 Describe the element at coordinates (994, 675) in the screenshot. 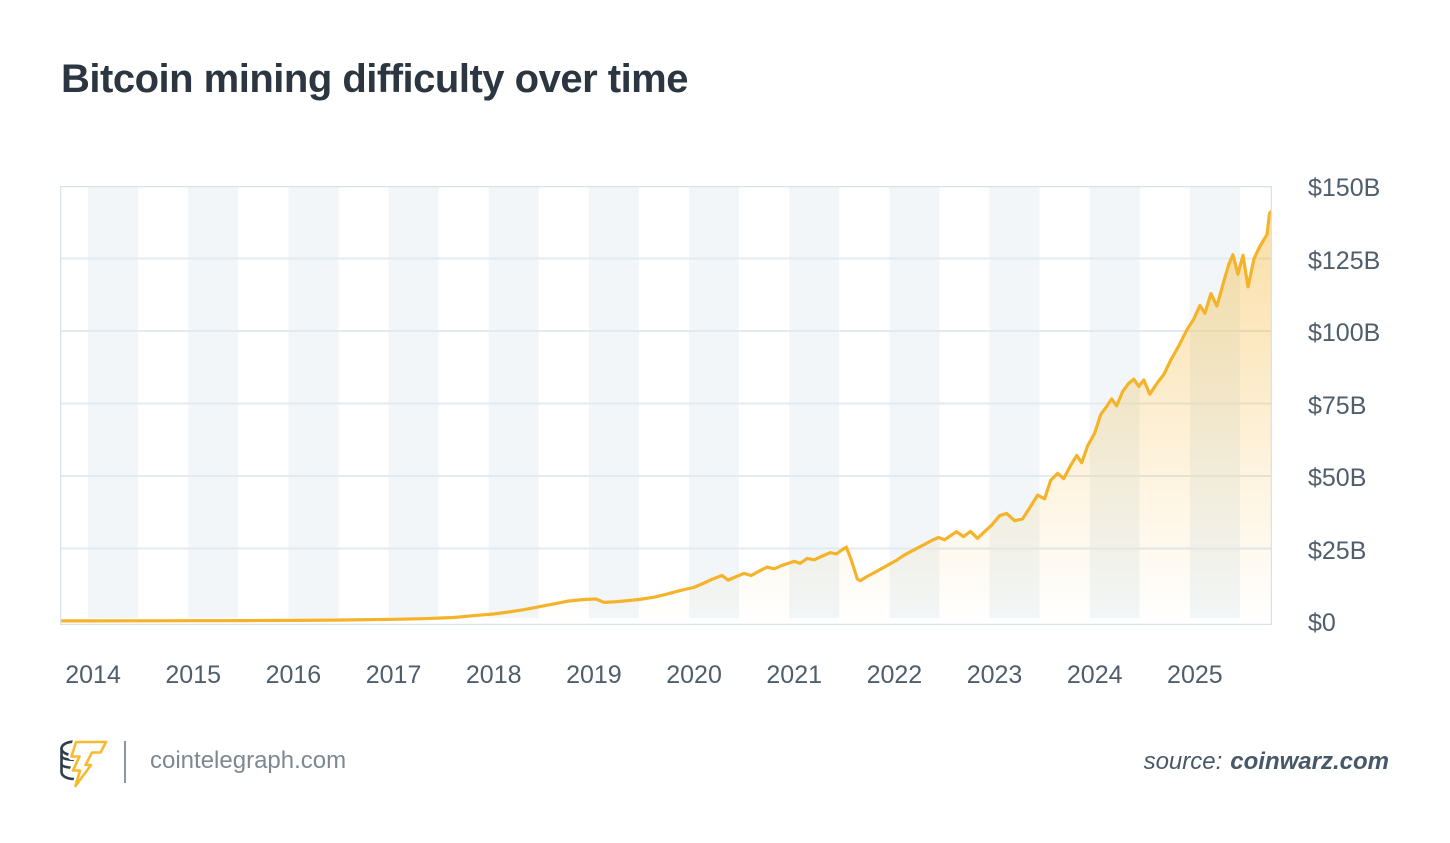

I see `x-axis-tick-label: 2023` at that location.